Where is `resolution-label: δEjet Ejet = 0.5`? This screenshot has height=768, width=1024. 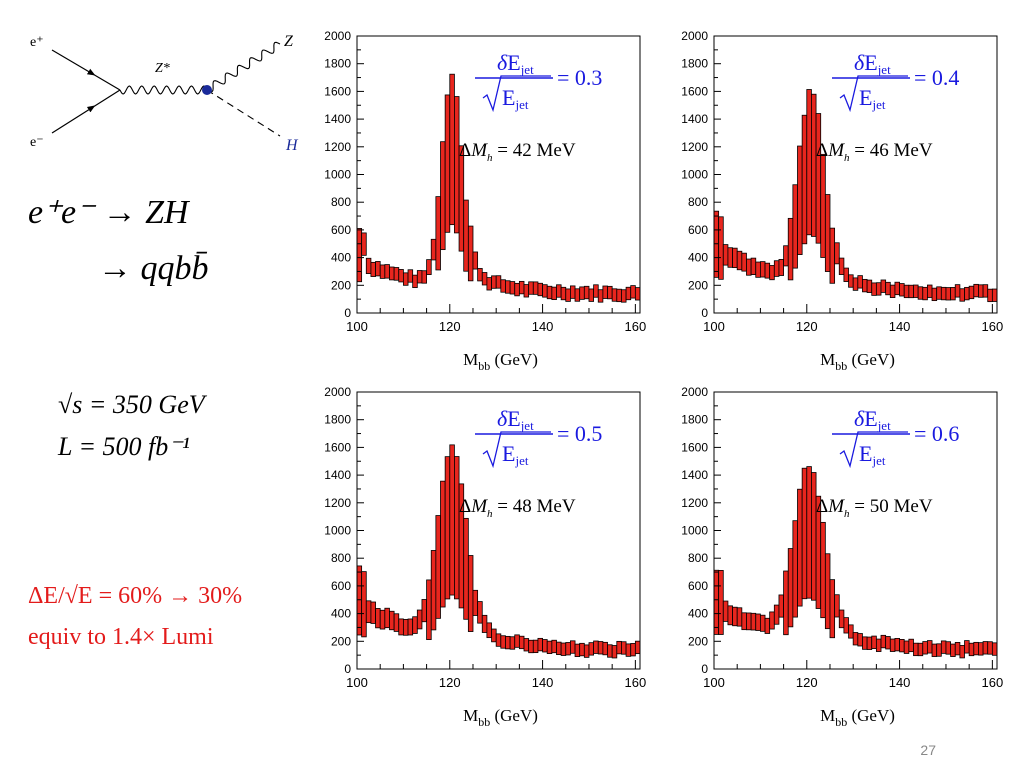
resolution-label: δEjet Ejet = 0.5 is located at coordinates (538, 437).